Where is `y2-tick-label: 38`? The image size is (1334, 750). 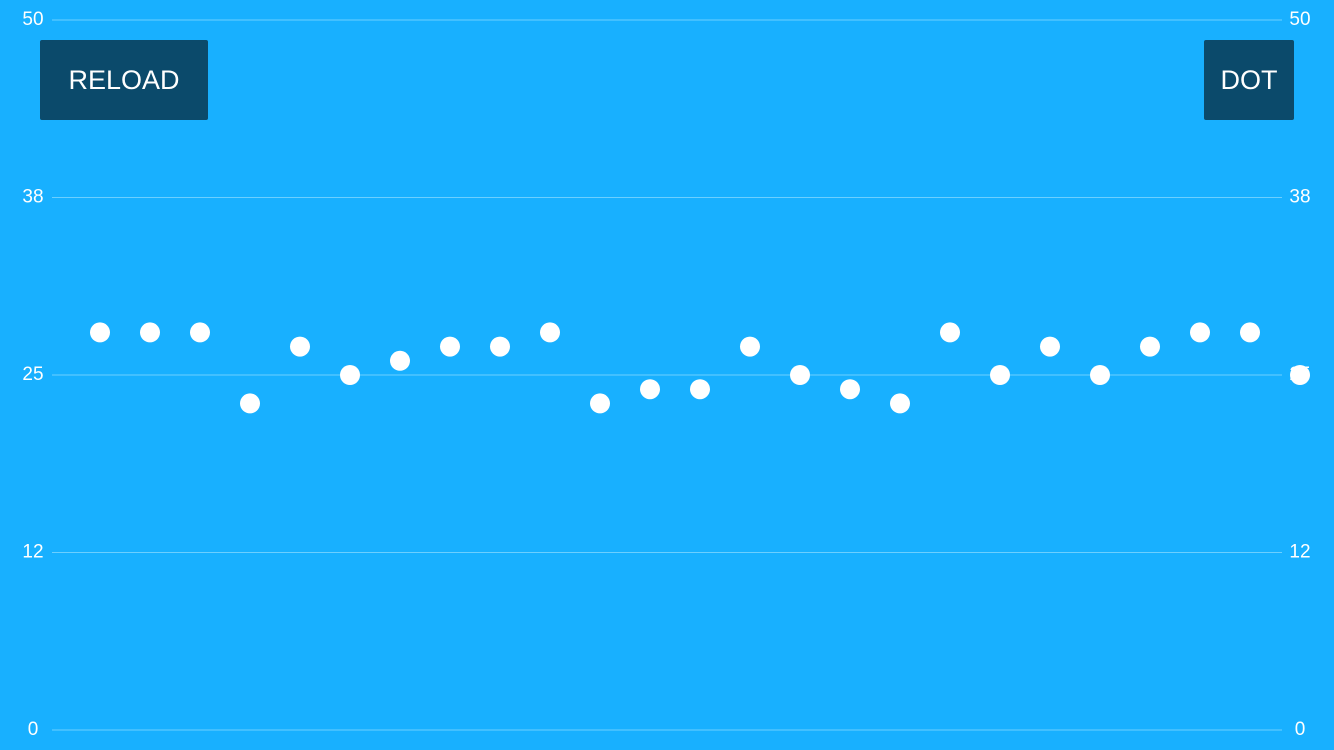
y2-tick-label: 38 is located at coordinates (1299, 197).